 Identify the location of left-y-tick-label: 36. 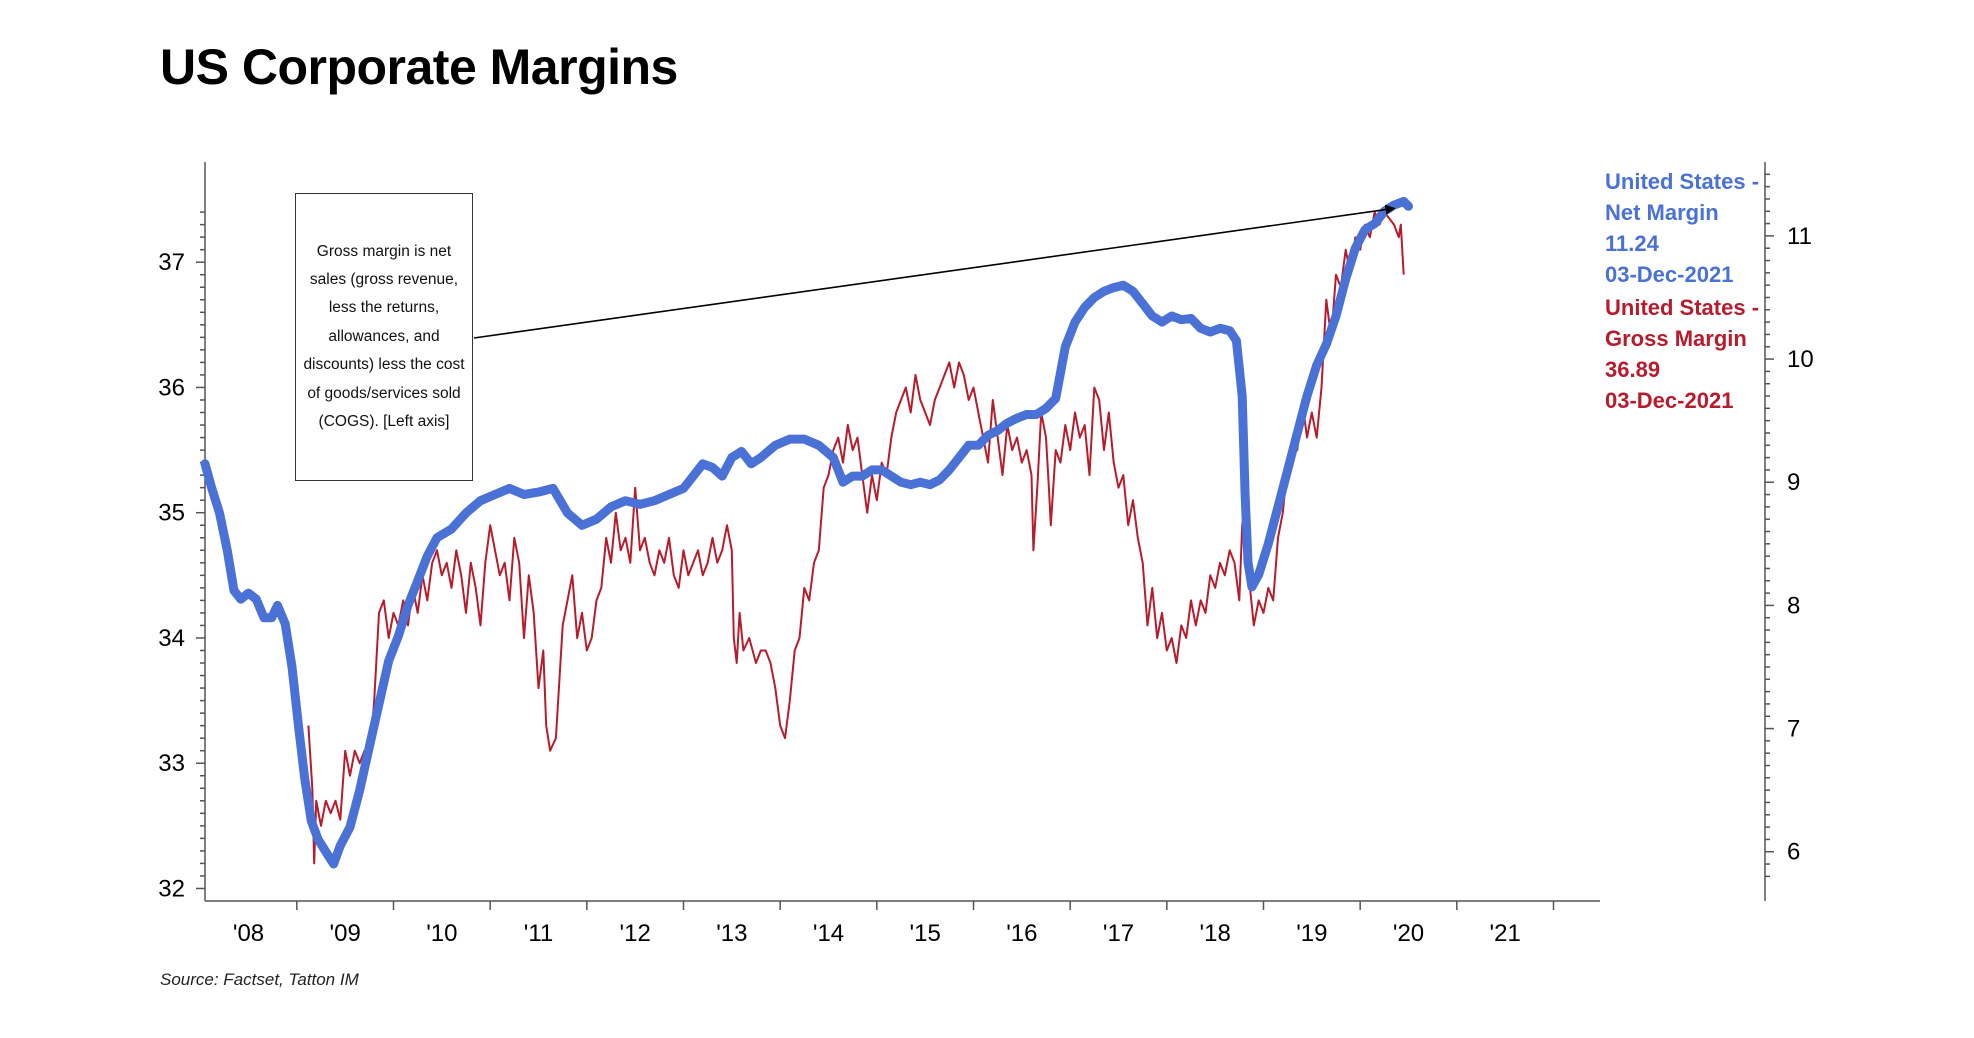
(171, 387).